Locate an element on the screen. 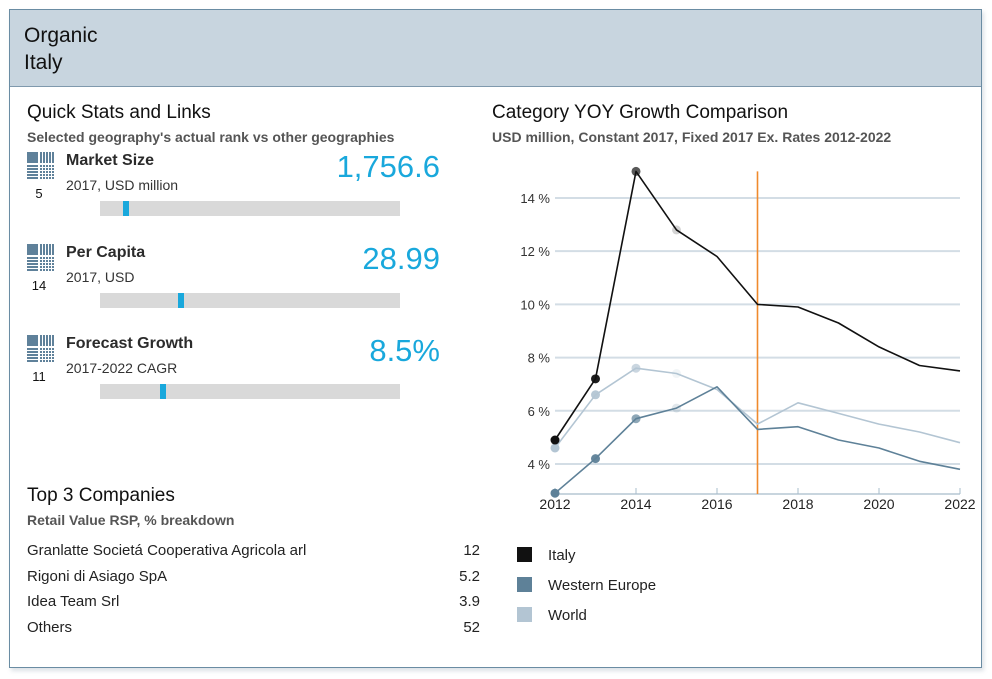 The height and width of the screenshot is (679, 992). top-companies-title: Top 3 Companies is located at coordinates (101, 495).